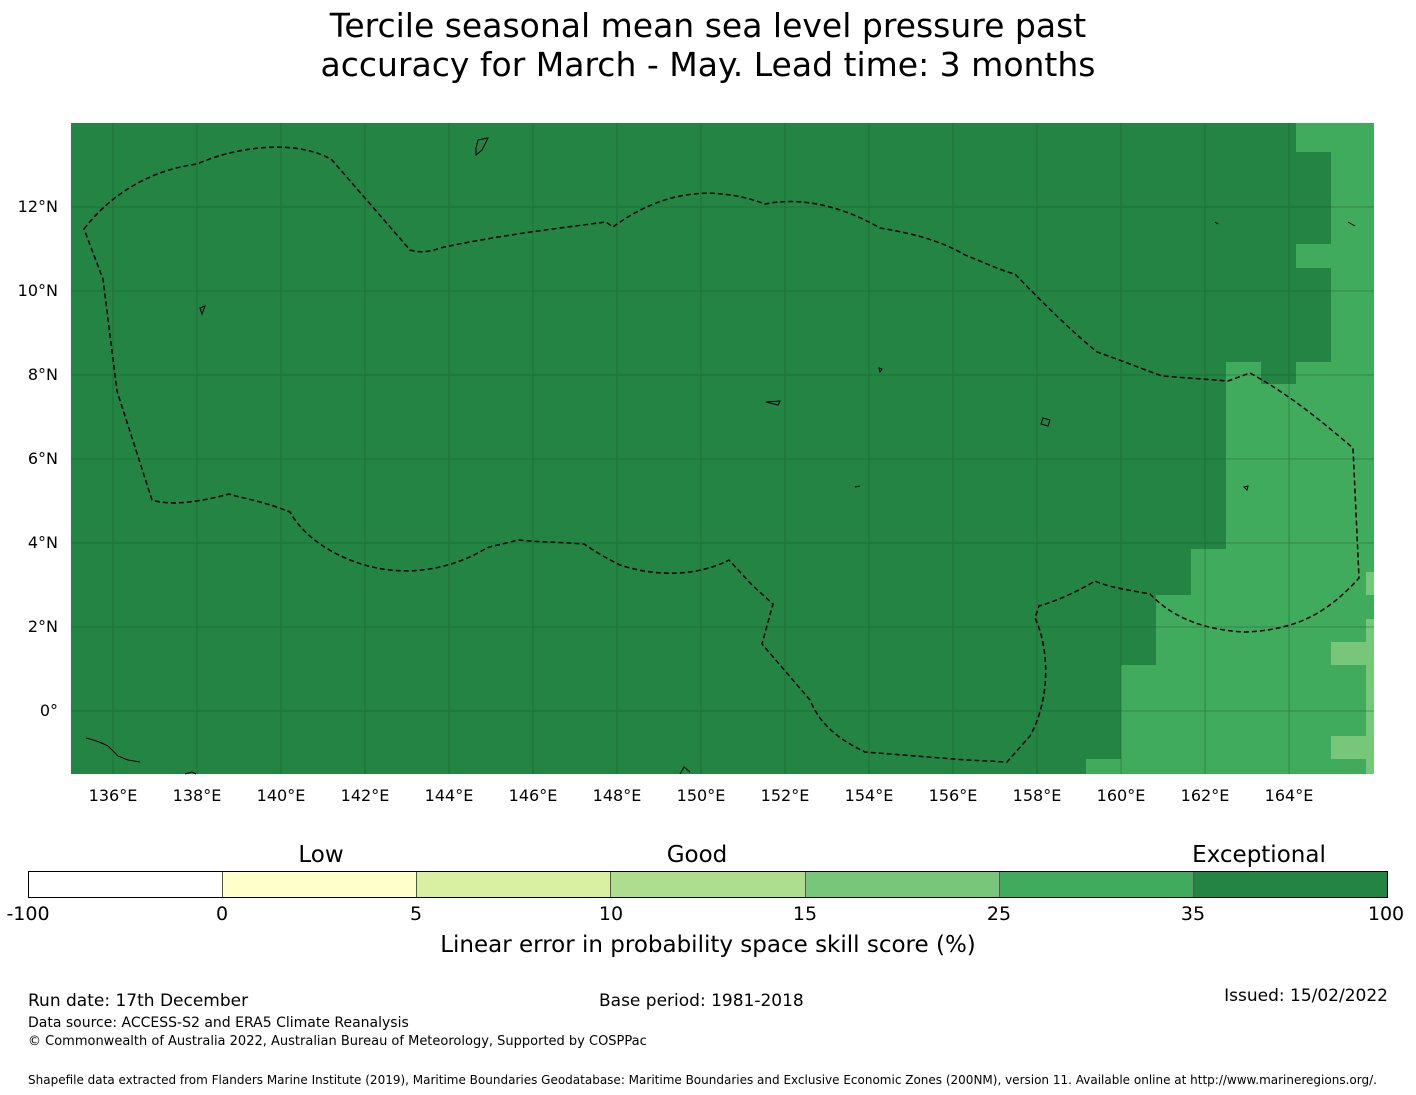 The image size is (1416, 1095). What do you see at coordinates (138, 1001) in the screenshot?
I see `run-date: Run date: 17th December` at bounding box center [138, 1001].